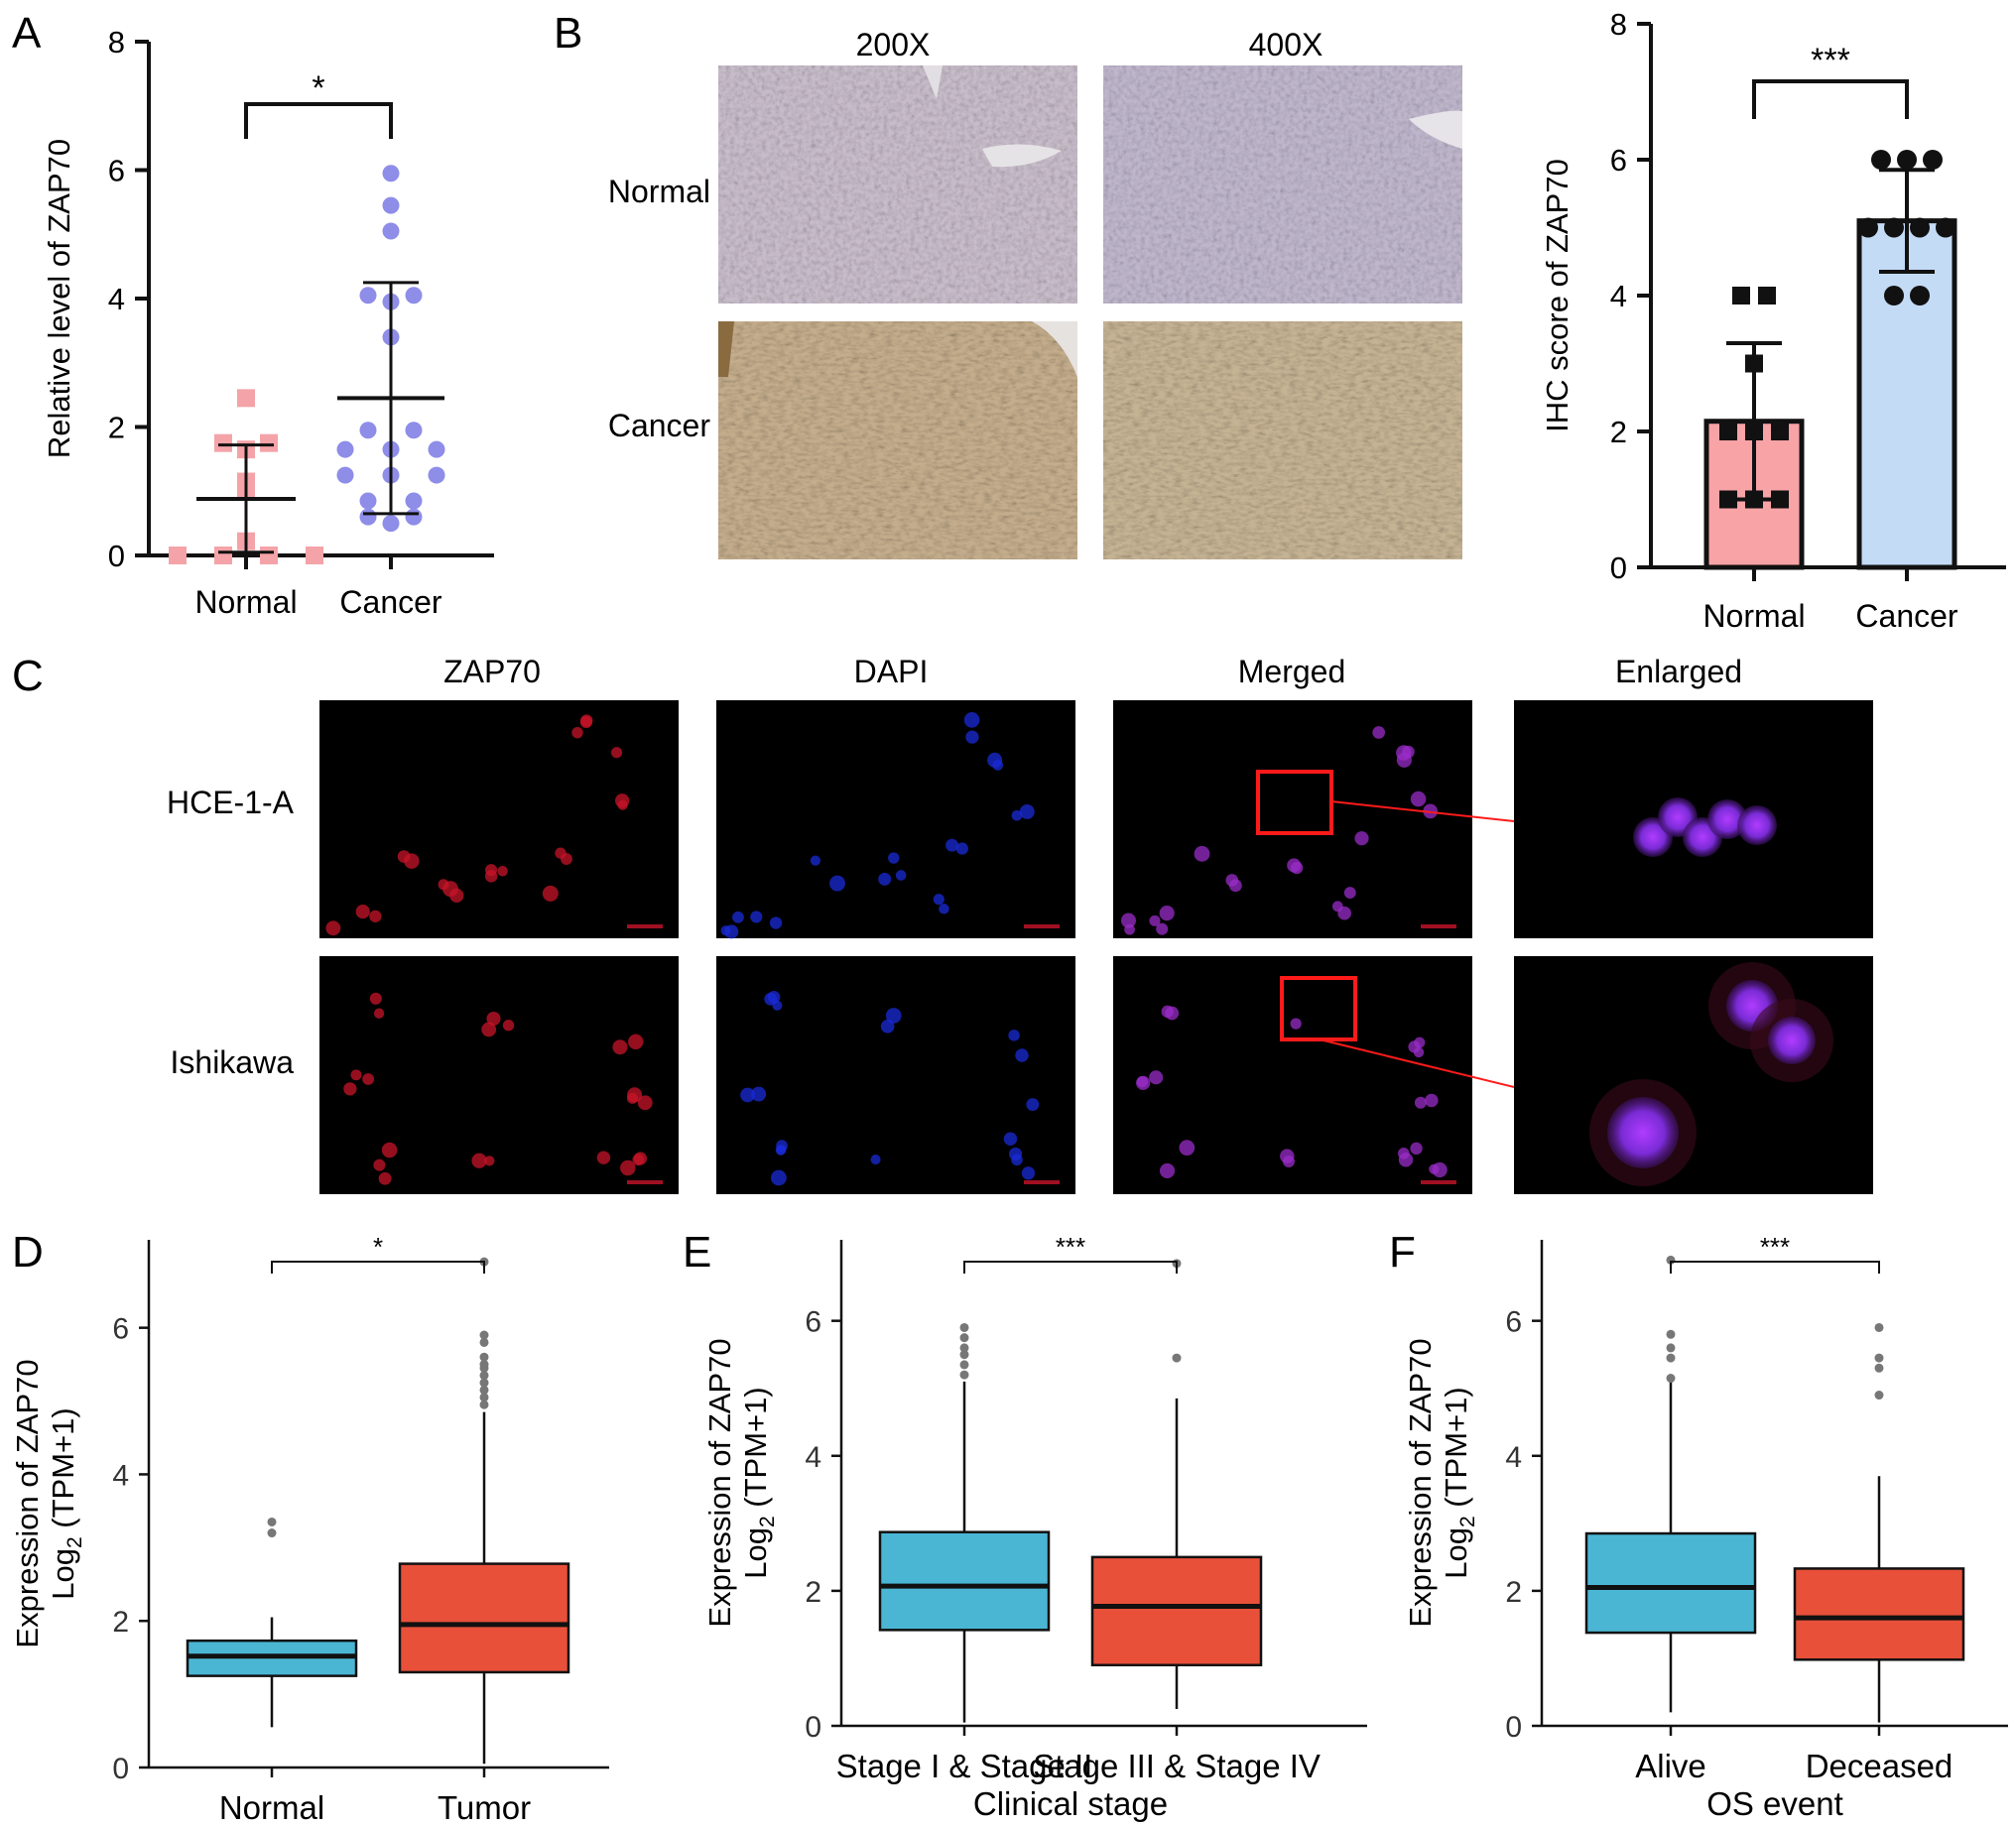 Image resolution: width=2016 pixels, height=1828 pixels. Describe the element at coordinates (1467, 1521) in the screenshot. I see `y-axis-title-sub: 2` at that location.